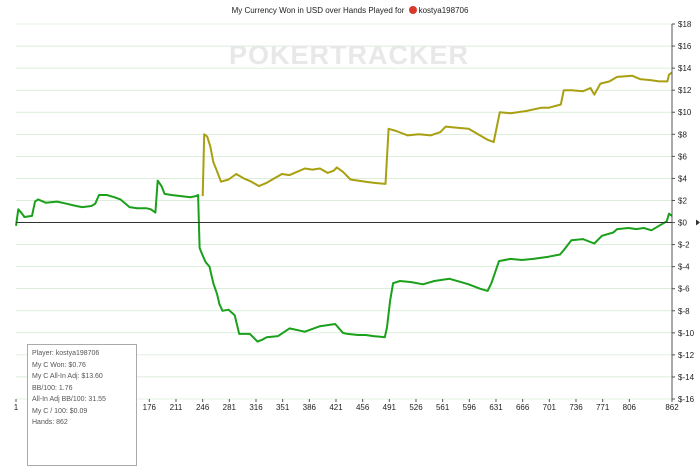 This screenshot has height=466, width=700. What do you see at coordinates (59, 365) in the screenshot?
I see `stat-won: My C Won: $0.76` at bounding box center [59, 365].